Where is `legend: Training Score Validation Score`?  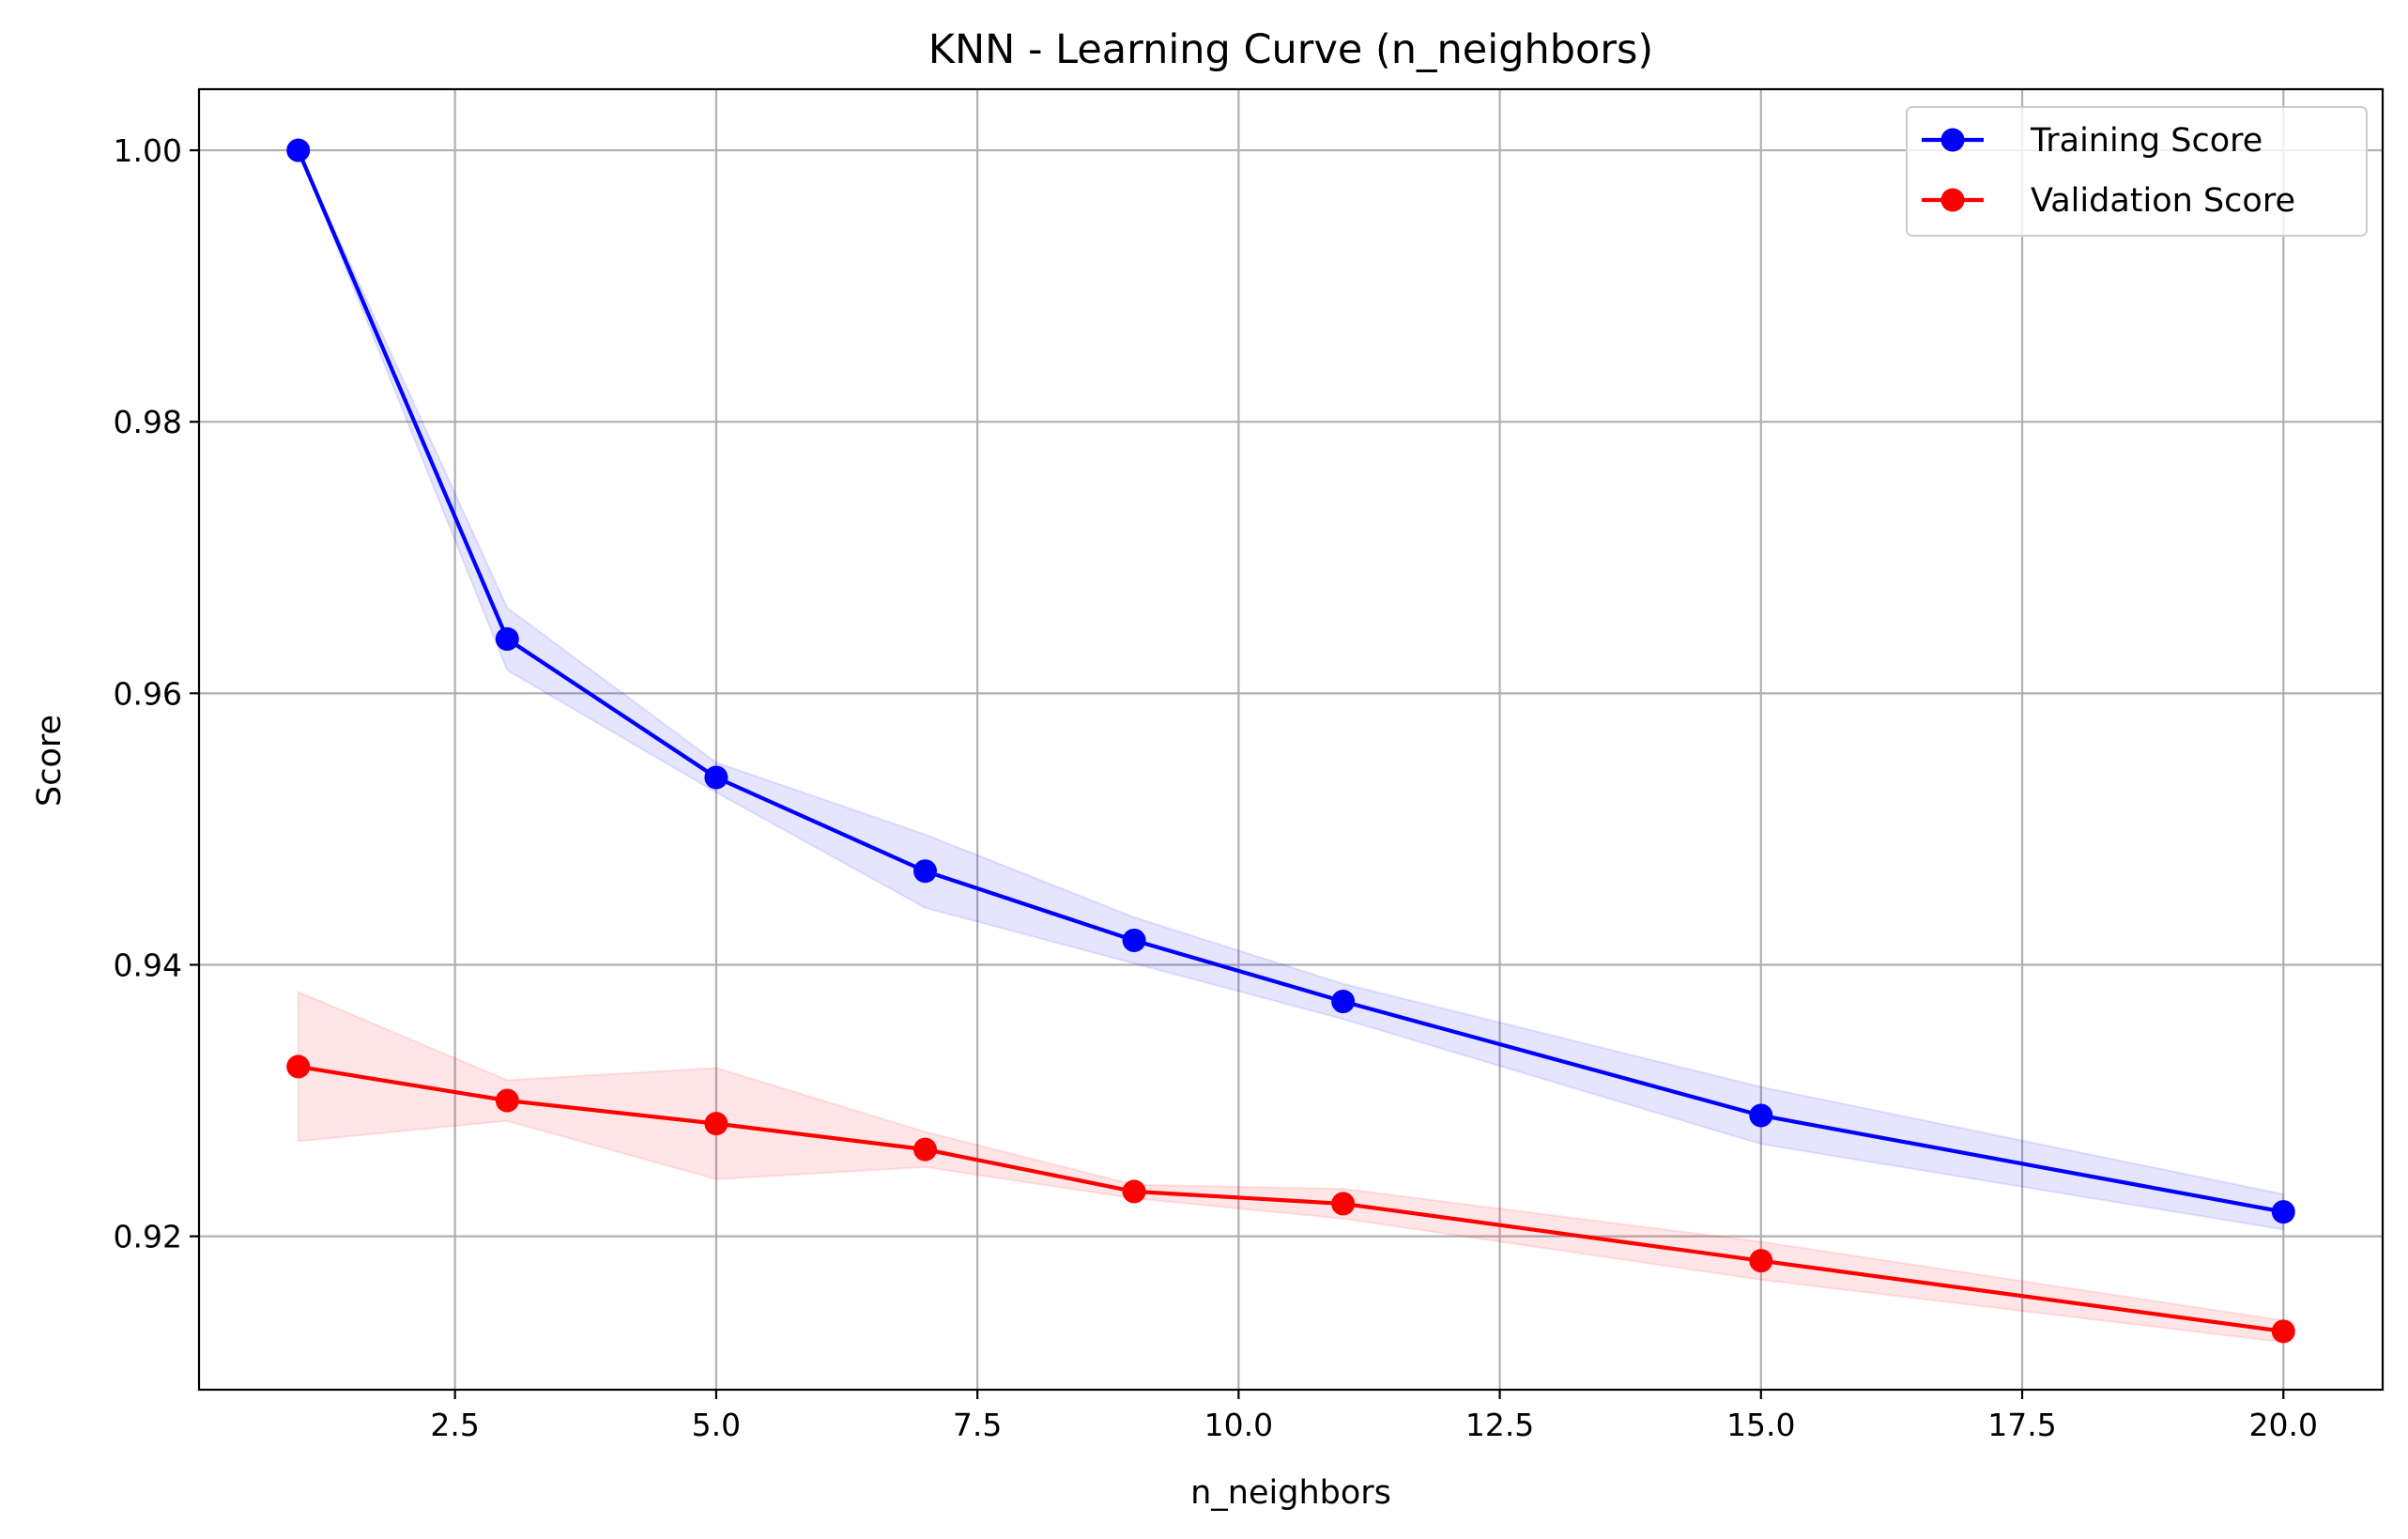 legend: Training Score Validation Score is located at coordinates (2137, 171).